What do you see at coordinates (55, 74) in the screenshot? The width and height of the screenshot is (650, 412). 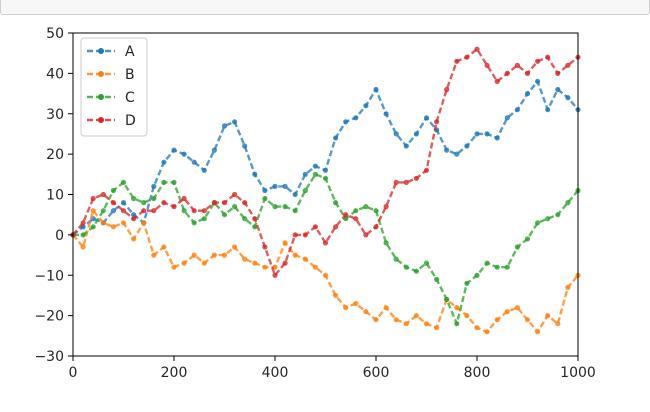 I see `y-tick-label-40: 40` at bounding box center [55, 74].